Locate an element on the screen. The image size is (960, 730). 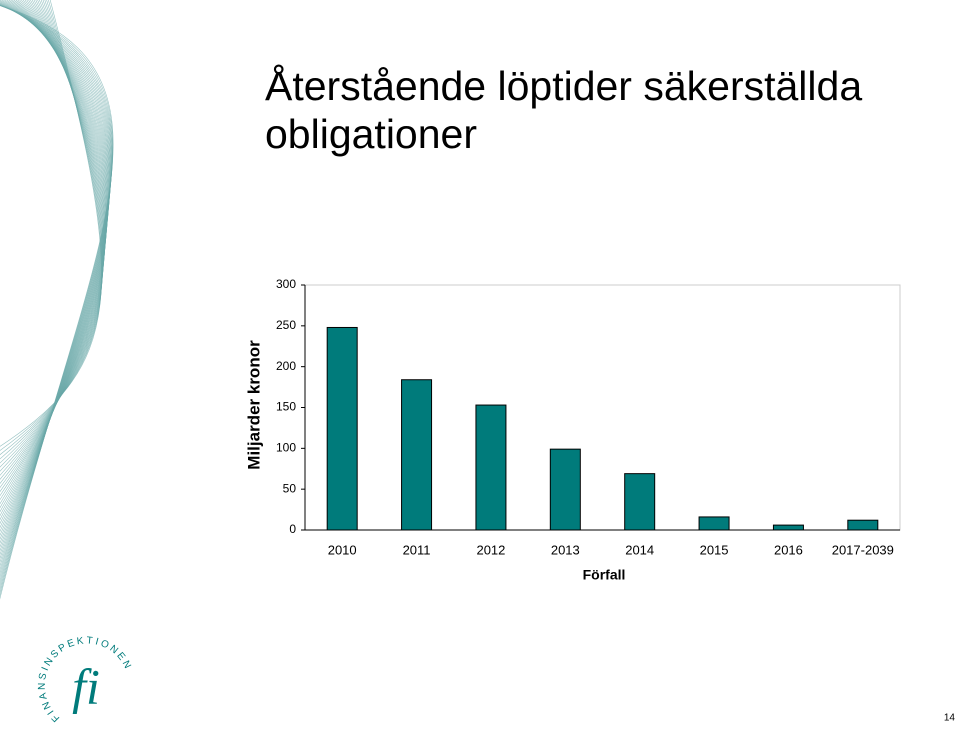
y-tick-label: 250 is located at coordinates (286, 325).